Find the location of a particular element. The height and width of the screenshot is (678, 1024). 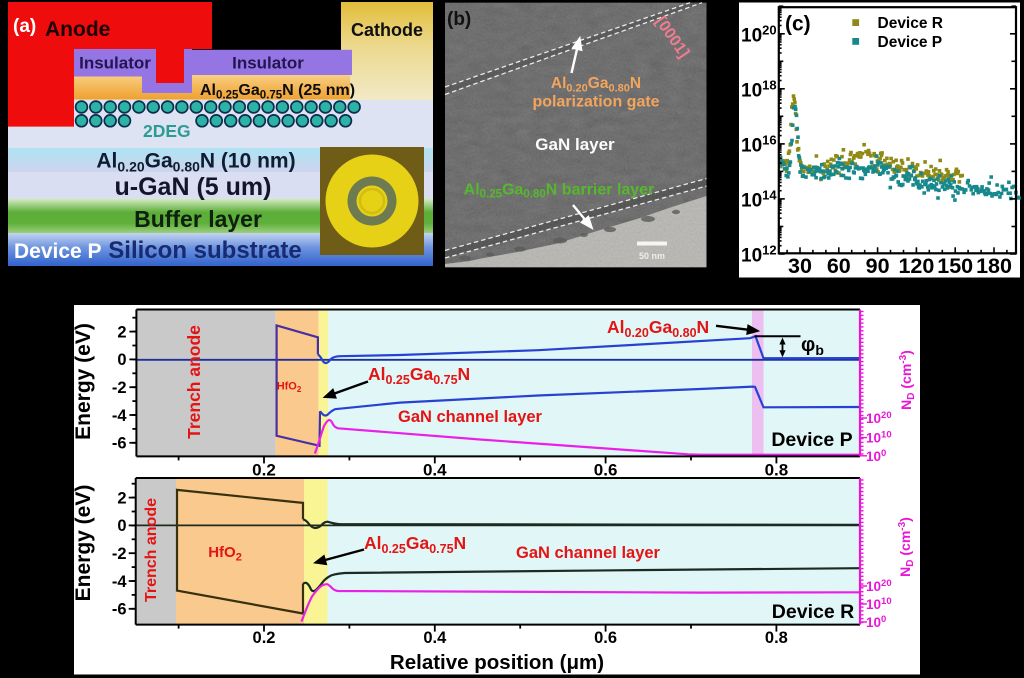

svg-text: polarization gate is located at coordinates (595, 102).